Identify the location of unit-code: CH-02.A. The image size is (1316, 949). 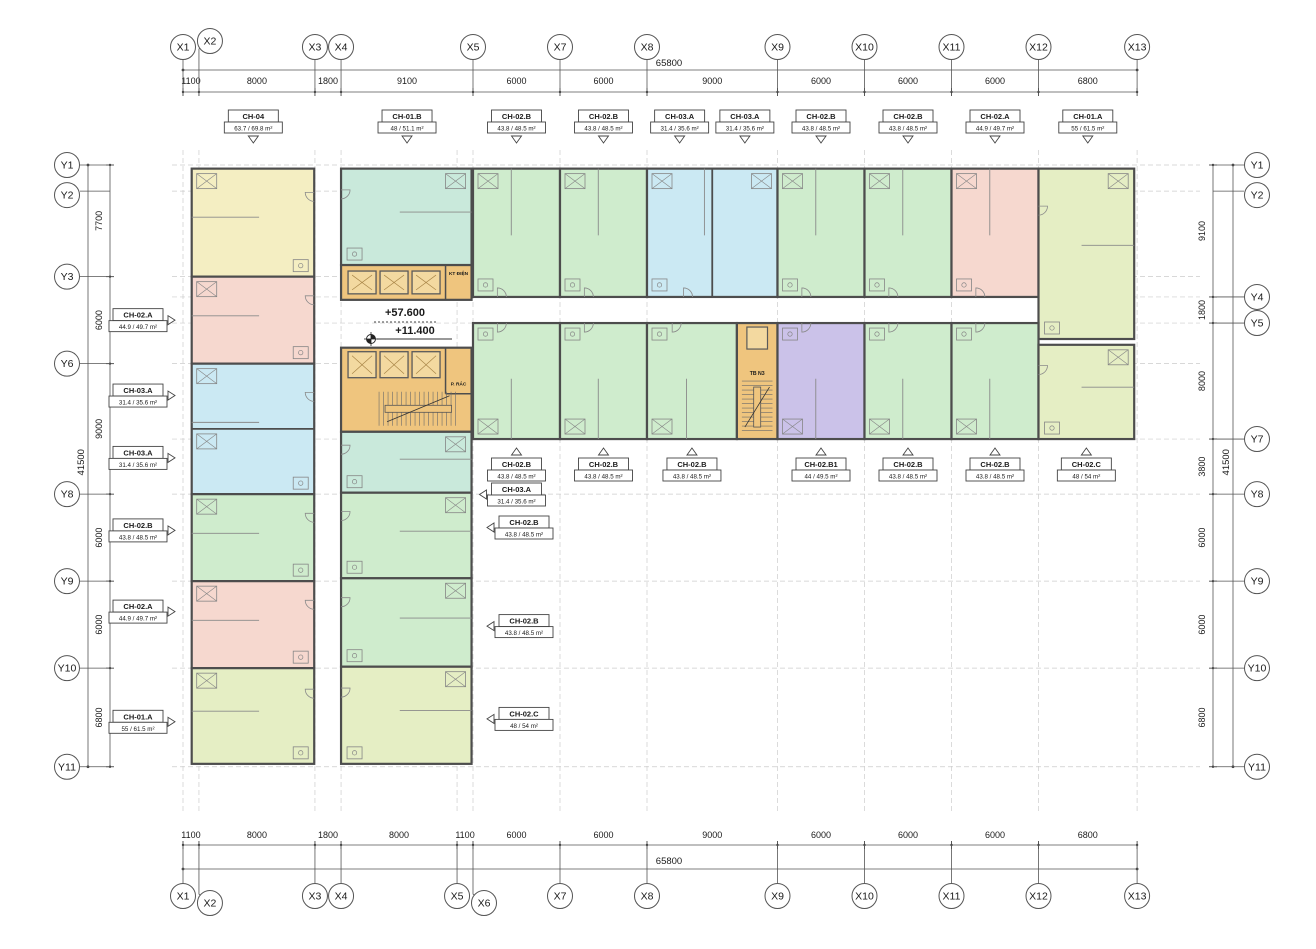
(995, 116).